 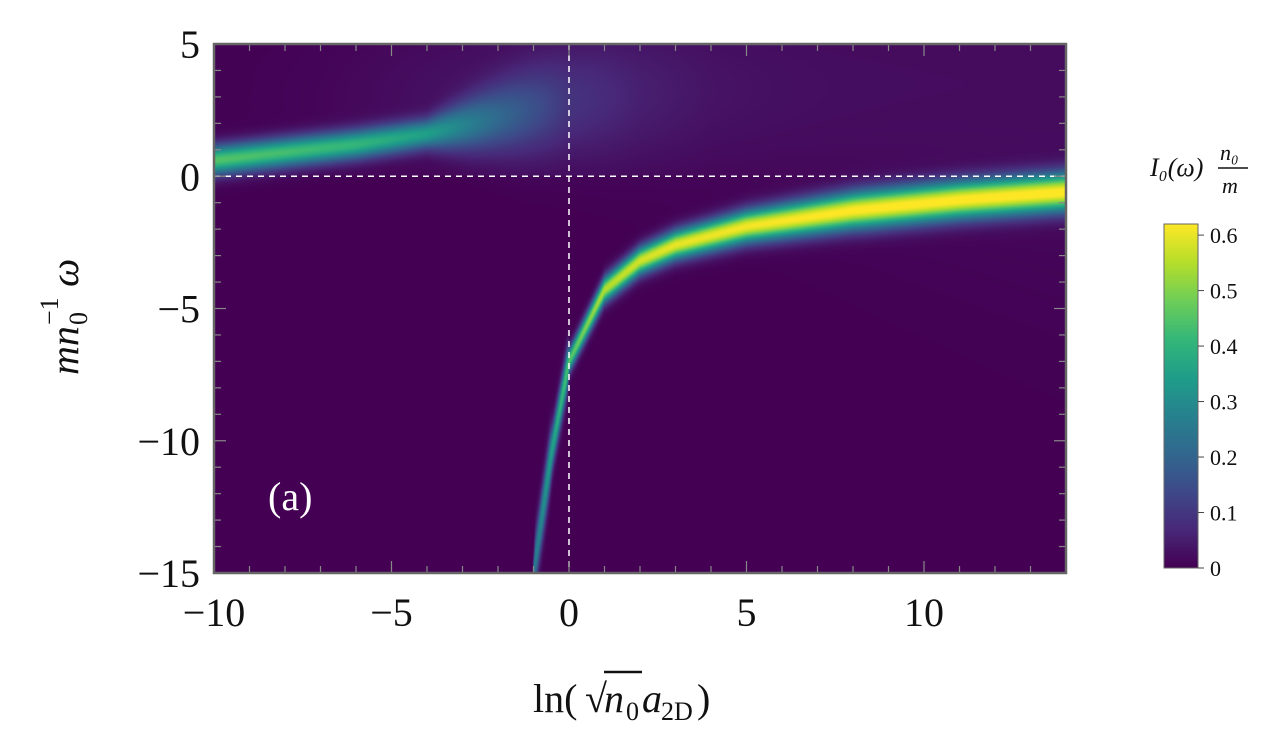 I want to click on y-tick-label: 5, so click(x=190, y=44).